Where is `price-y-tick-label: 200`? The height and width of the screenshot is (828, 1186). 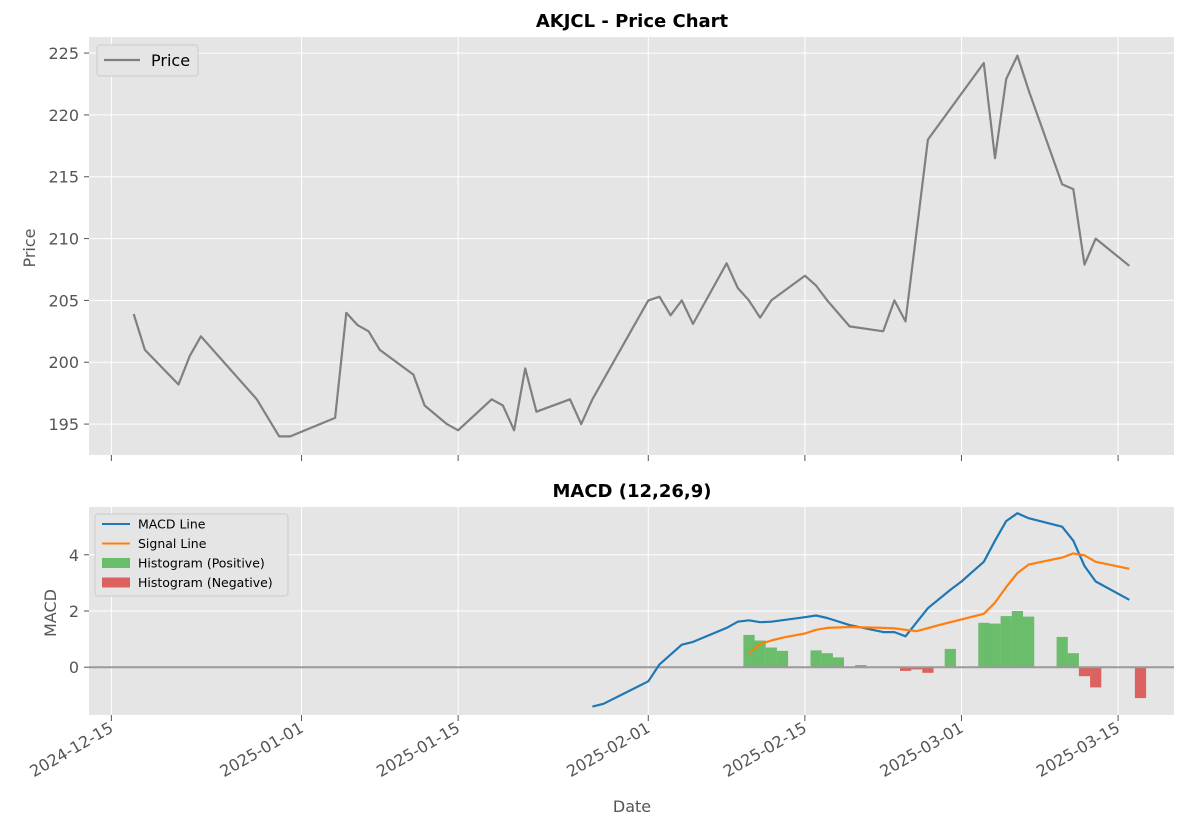
price-y-tick-label: 200 is located at coordinates (63, 362).